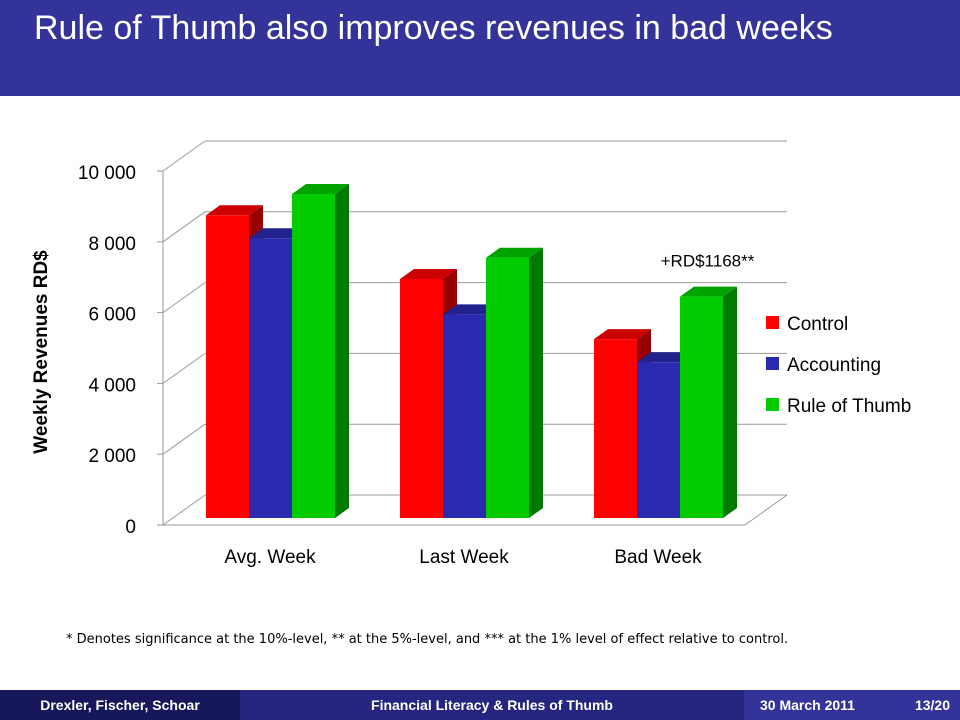 This screenshot has width=960, height=720. What do you see at coordinates (112, 244) in the screenshot?
I see `y-tick-label: 8 000` at bounding box center [112, 244].